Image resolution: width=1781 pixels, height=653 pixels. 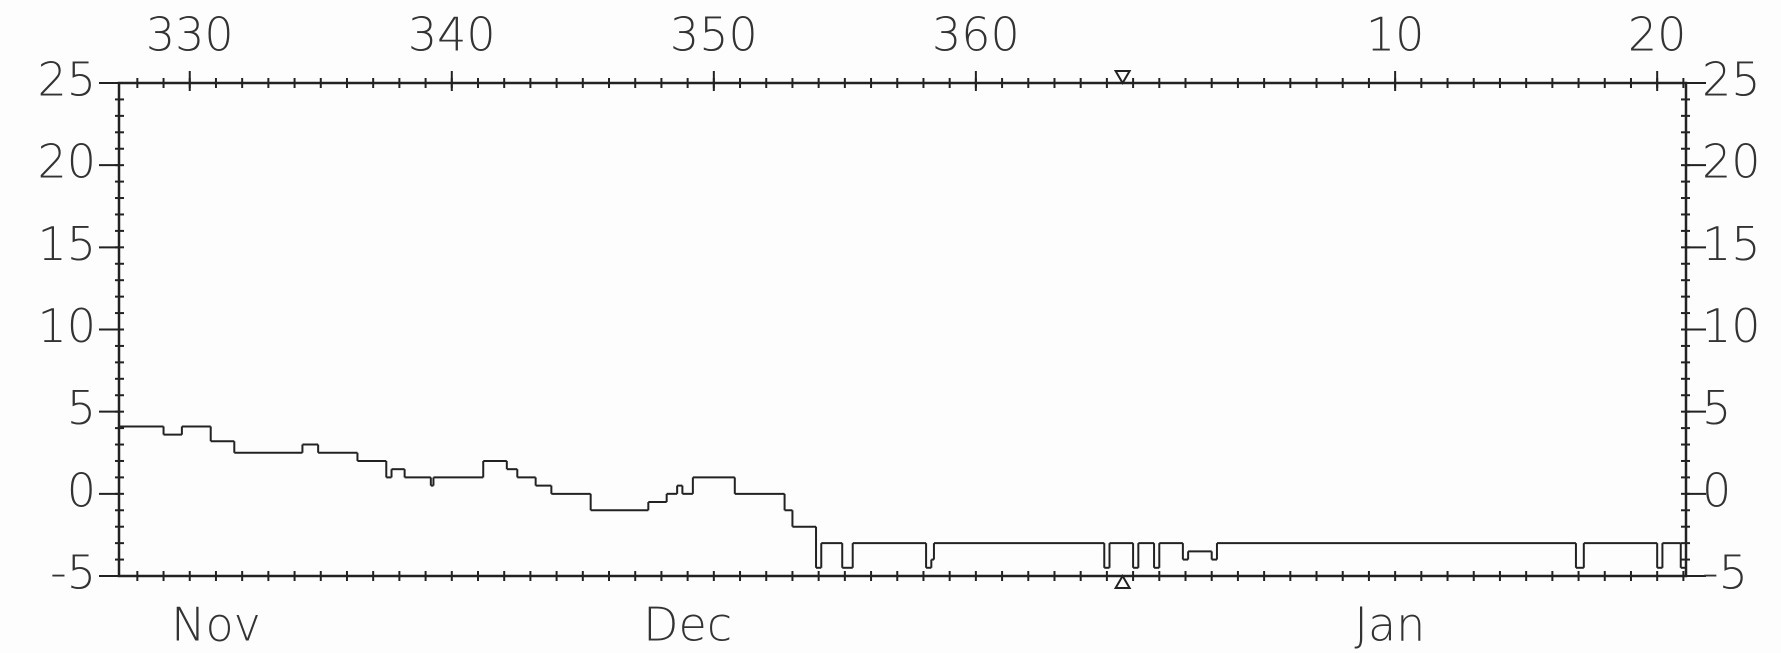 I want to click on top-marker, so click(x=1122, y=77).